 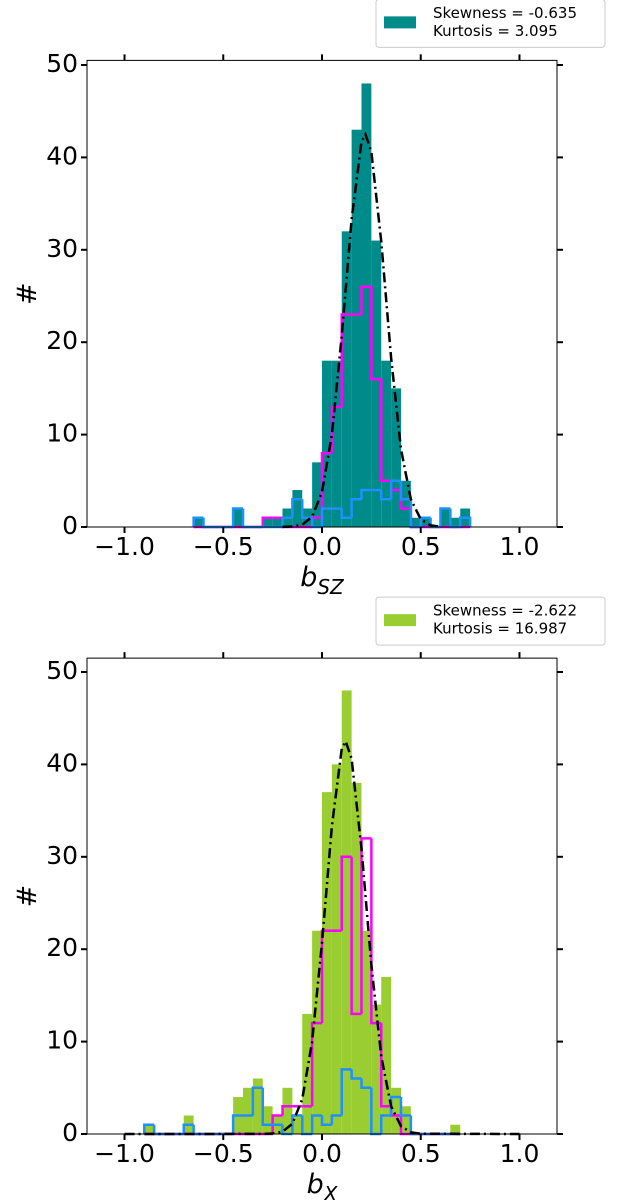 I want to click on legend-label: Skewness = -0.635, so click(x=505, y=13).